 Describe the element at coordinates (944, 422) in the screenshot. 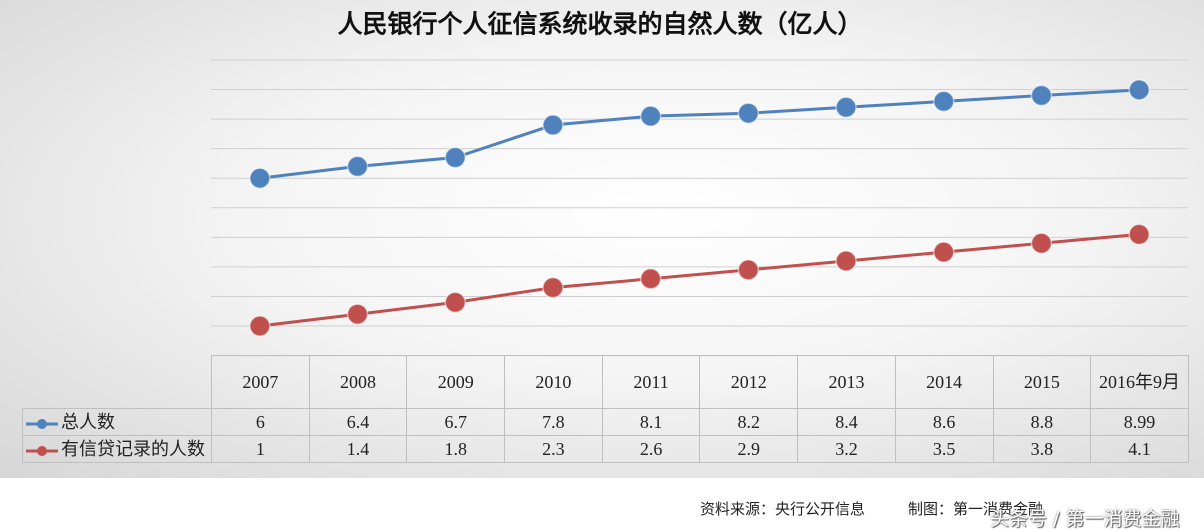

I see `table-cell: 8.6` at that location.